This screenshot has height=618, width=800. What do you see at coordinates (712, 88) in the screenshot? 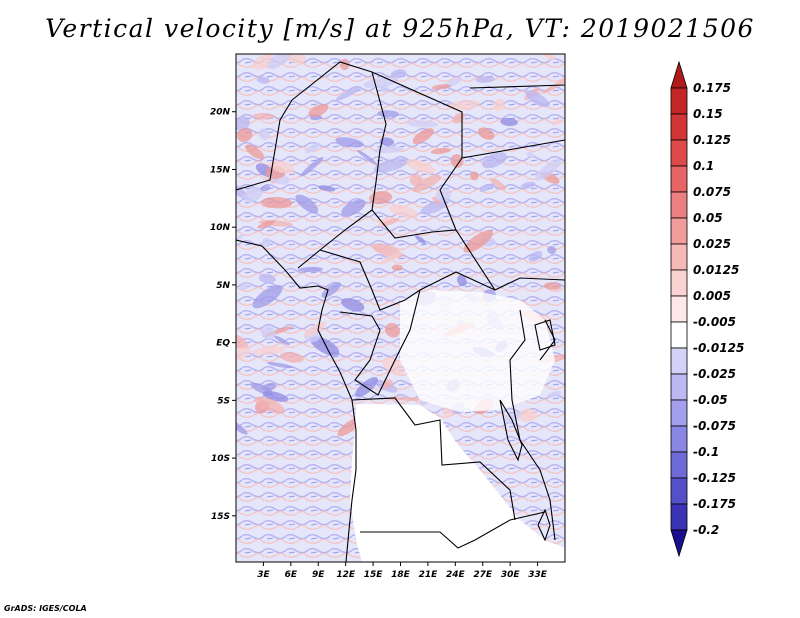
I see `colorbar-label: 0.175` at bounding box center [712, 88].